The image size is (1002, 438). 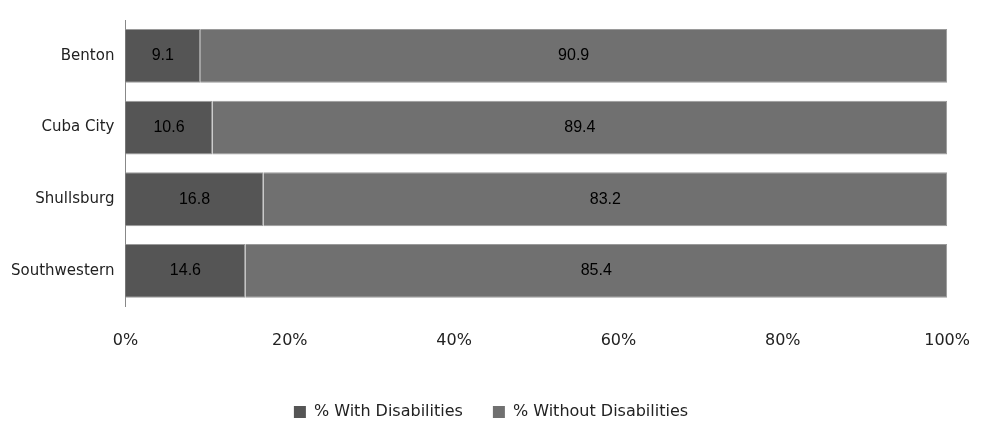 I want to click on y-tick-label: Cuba City, so click(x=78, y=126).